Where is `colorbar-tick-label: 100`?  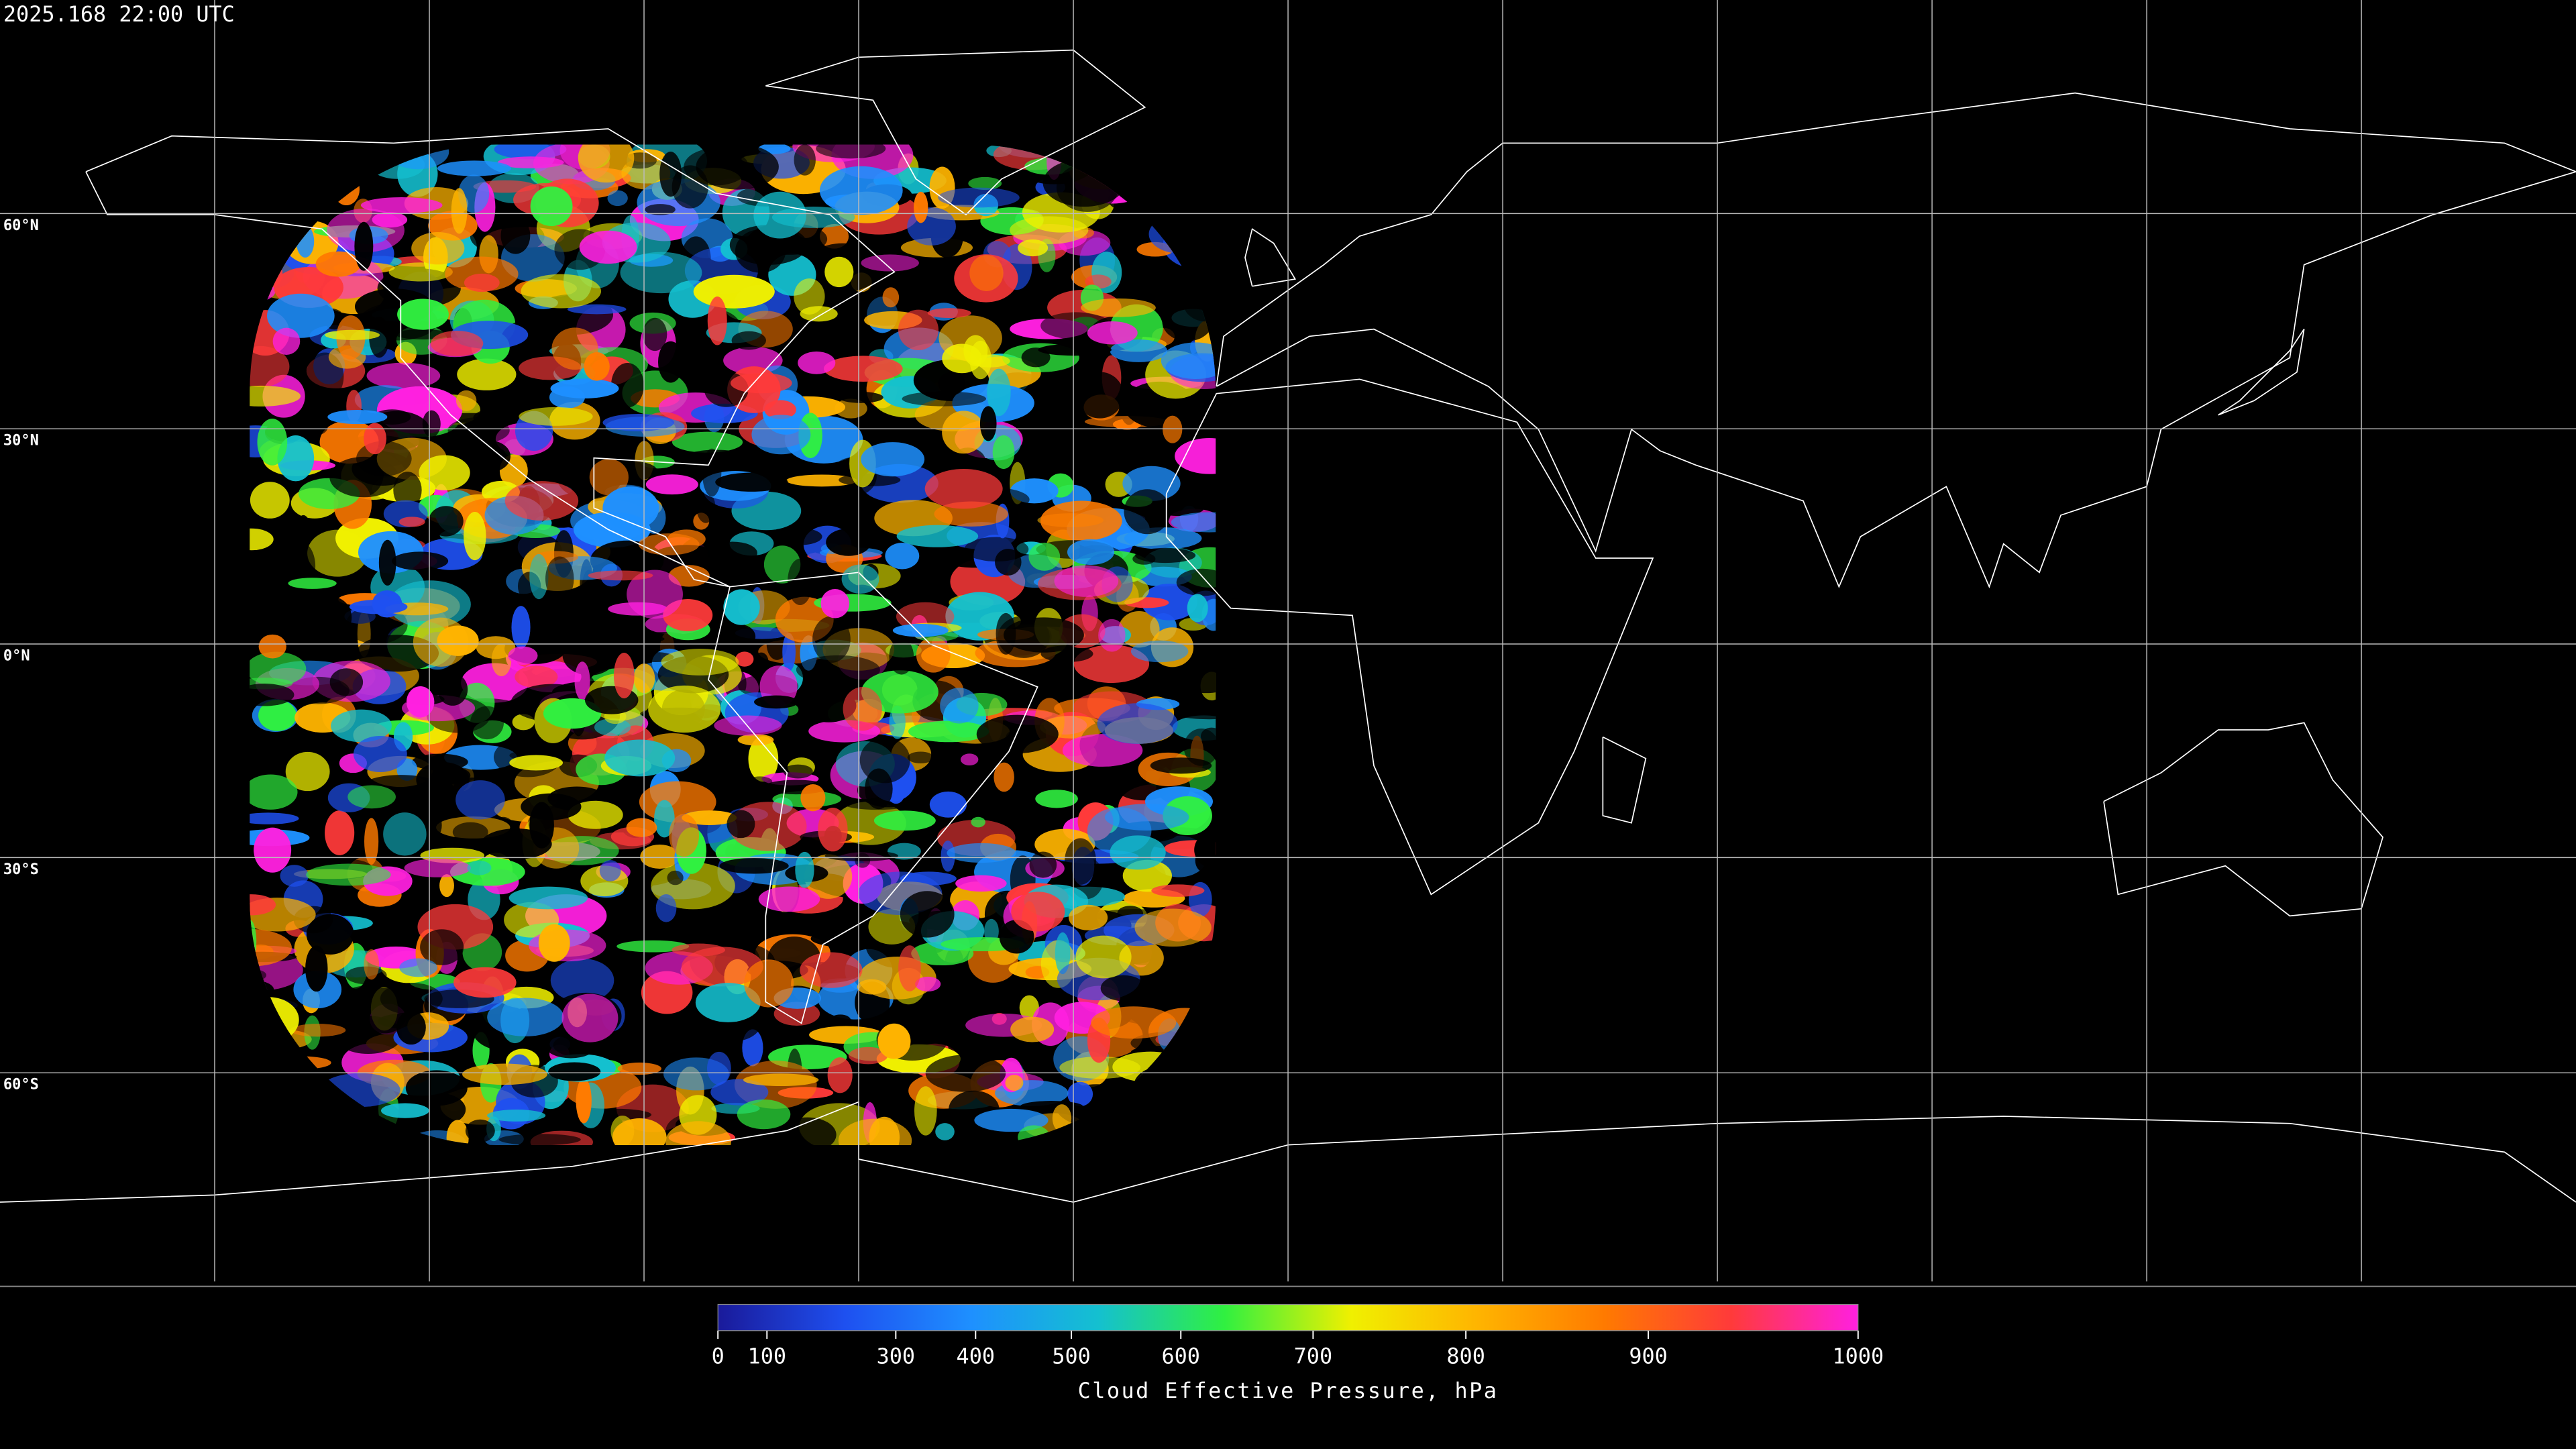 colorbar-tick-label: 100 is located at coordinates (767, 1356).